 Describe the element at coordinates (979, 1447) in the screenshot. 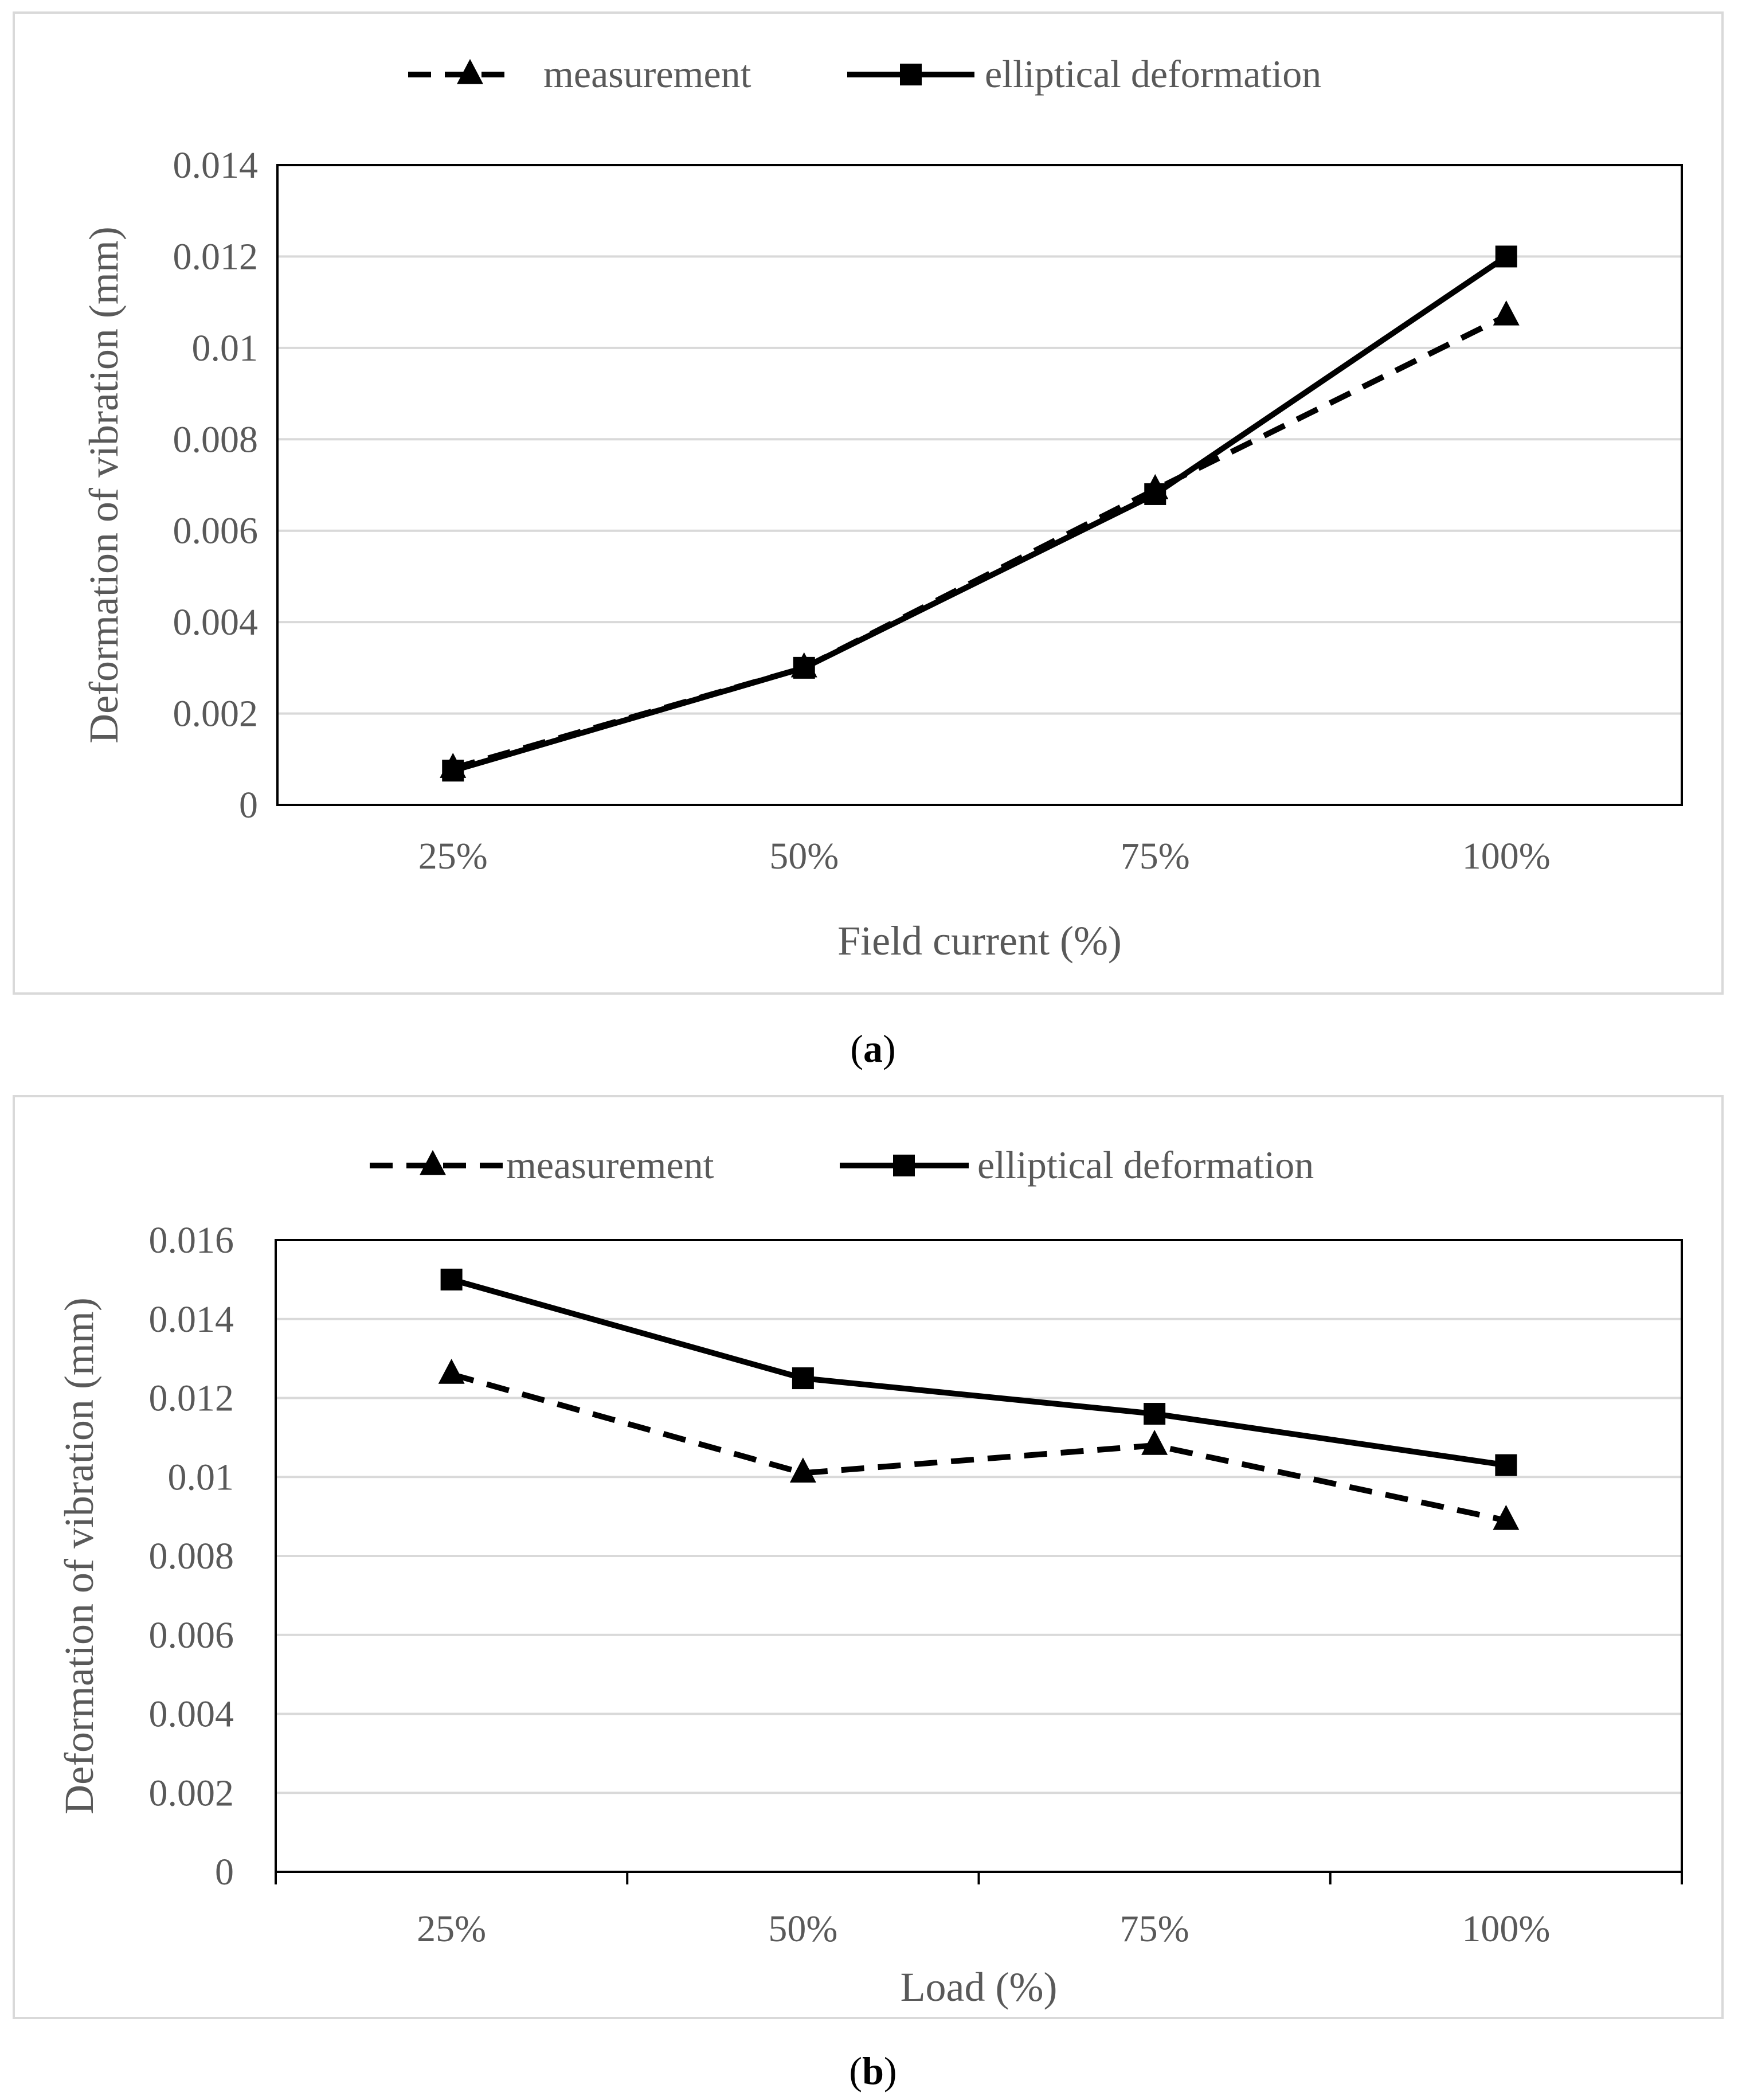

I see `measurement-series-line` at that location.